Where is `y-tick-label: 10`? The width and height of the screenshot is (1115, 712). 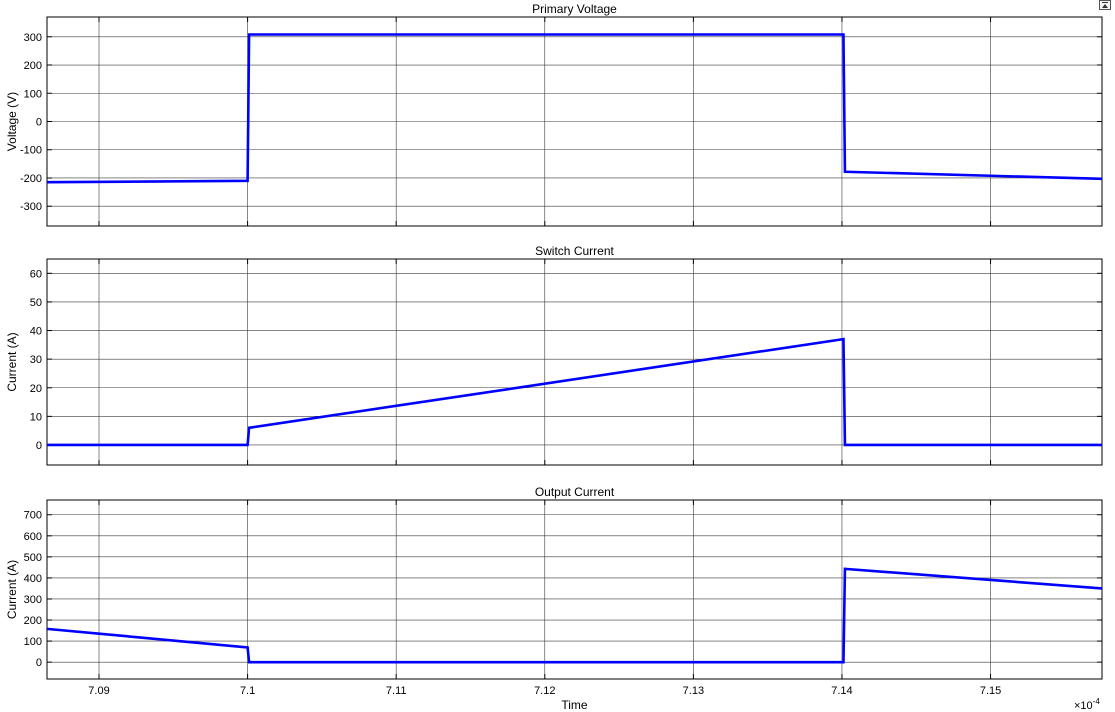 y-tick-label: 10 is located at coordinates (36, 417).